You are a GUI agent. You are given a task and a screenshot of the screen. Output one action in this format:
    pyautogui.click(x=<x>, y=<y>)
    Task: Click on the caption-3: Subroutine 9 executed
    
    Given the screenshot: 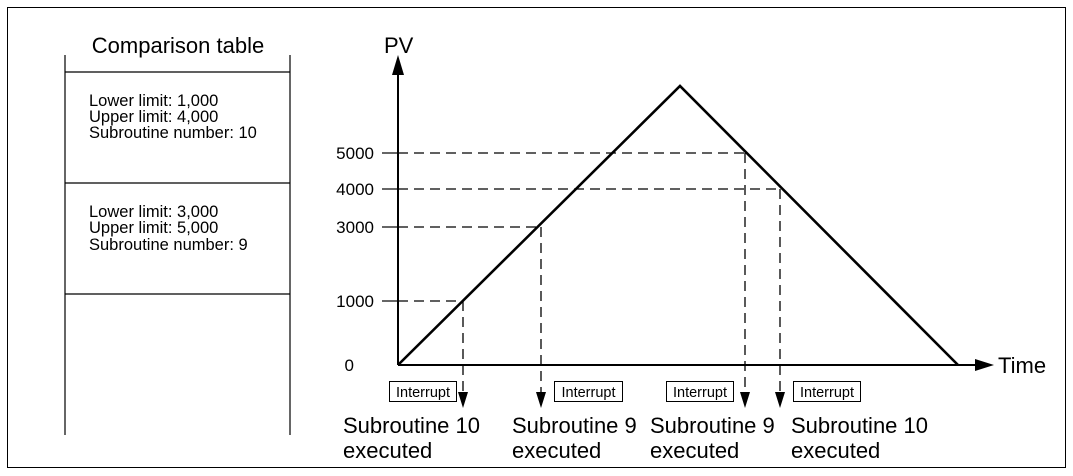 What is the action you would take?
    pyautogui.click(x=712, y=438)
    